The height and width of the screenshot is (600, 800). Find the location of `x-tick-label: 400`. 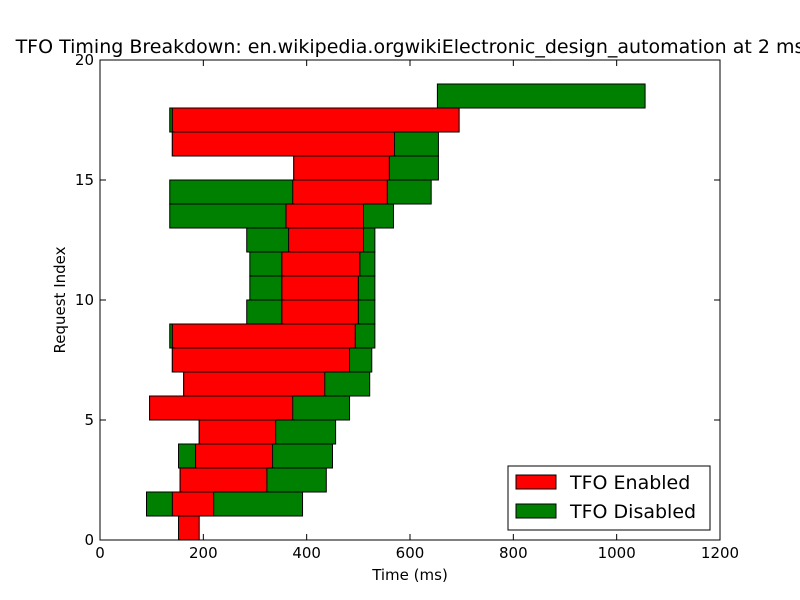

x-tick-label: 400 is located at coordinates (306, 553).